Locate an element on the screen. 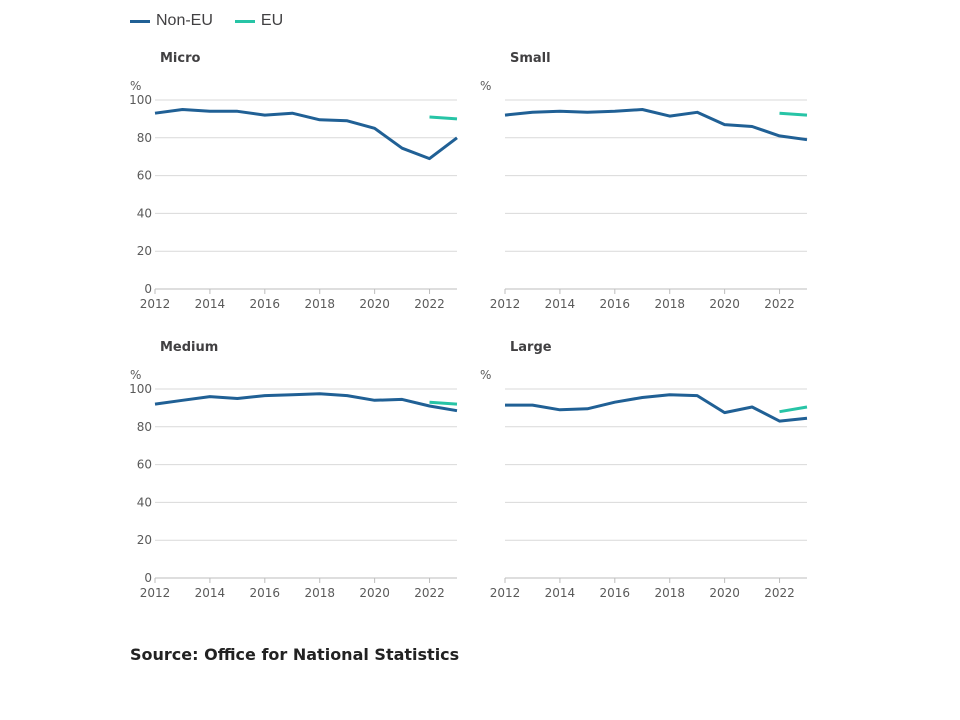 The width and height of the screenshot is (960, 720). legend-swatch-non-eu is located at coordinates (140, 21).